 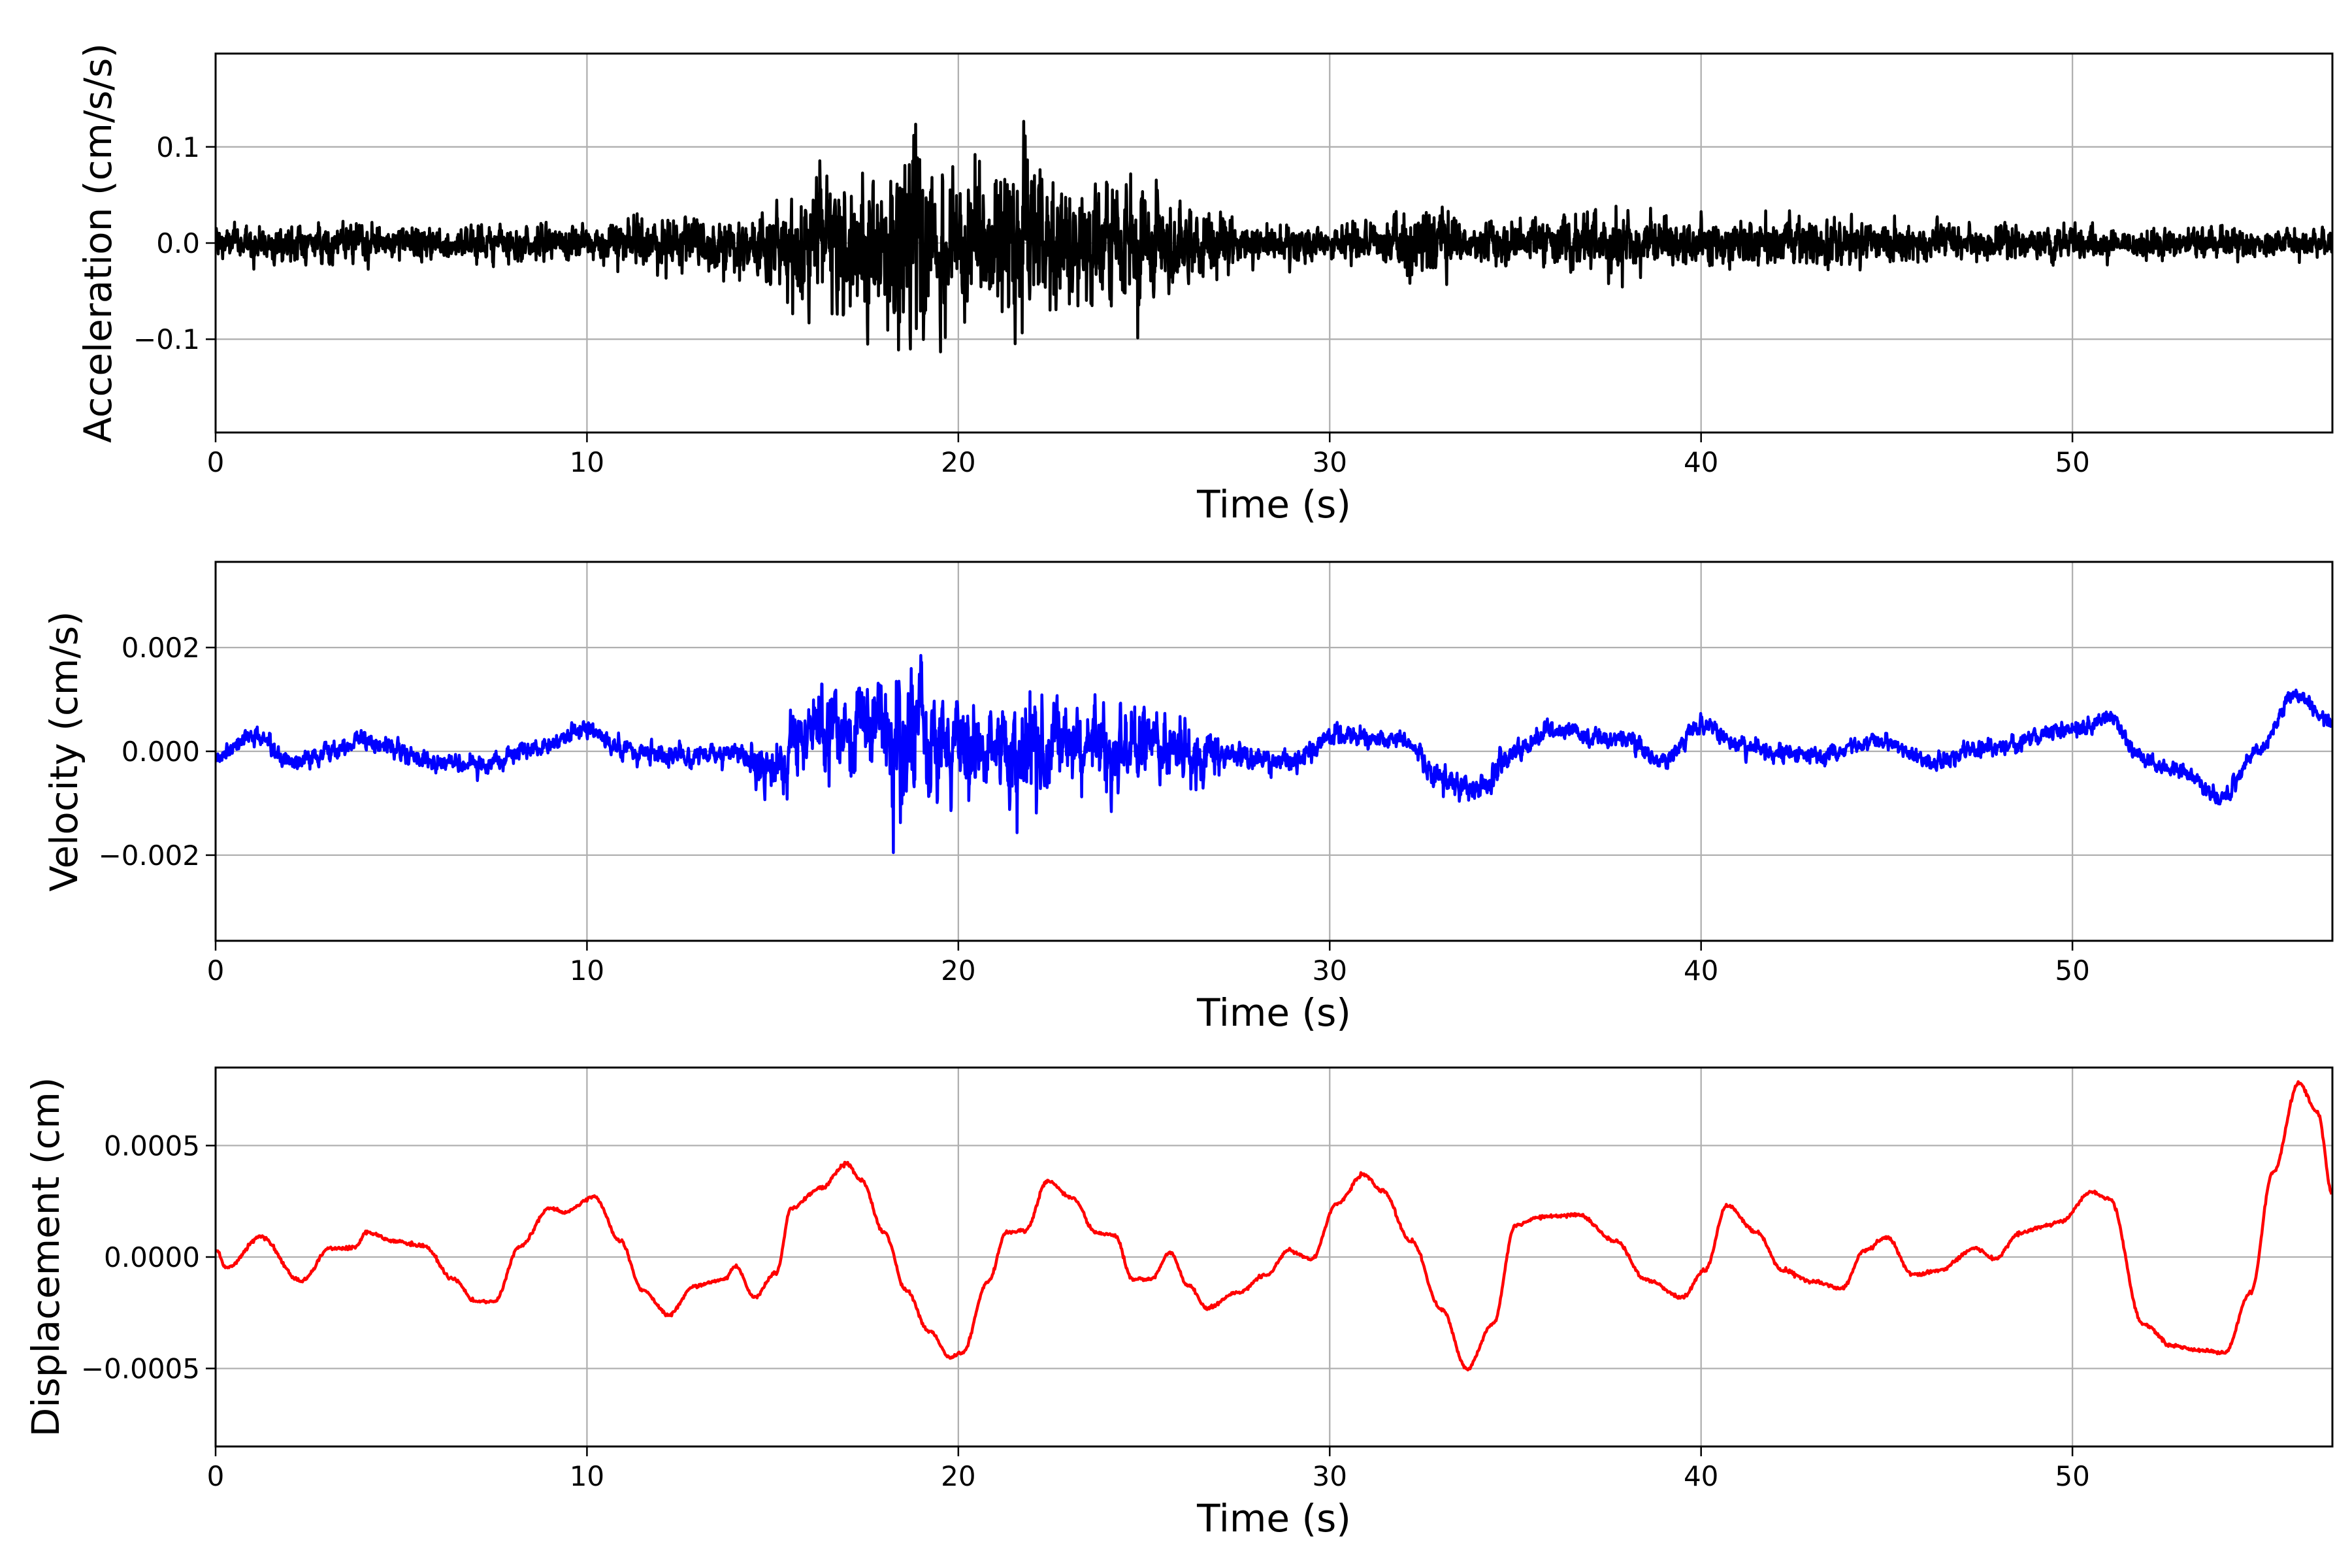 I want to click on y-tick-label: 0.0000, so click(x=152, y=1257).